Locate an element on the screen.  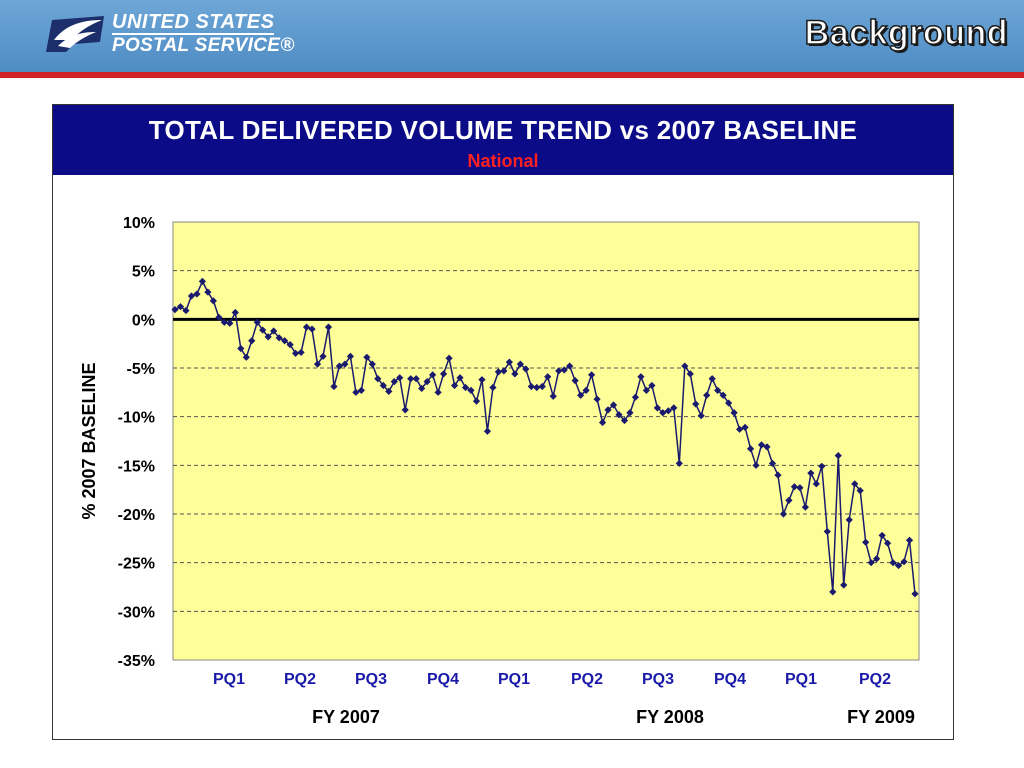
fiscal-year-label: FY 2008 is located at coordinates (670, 717).